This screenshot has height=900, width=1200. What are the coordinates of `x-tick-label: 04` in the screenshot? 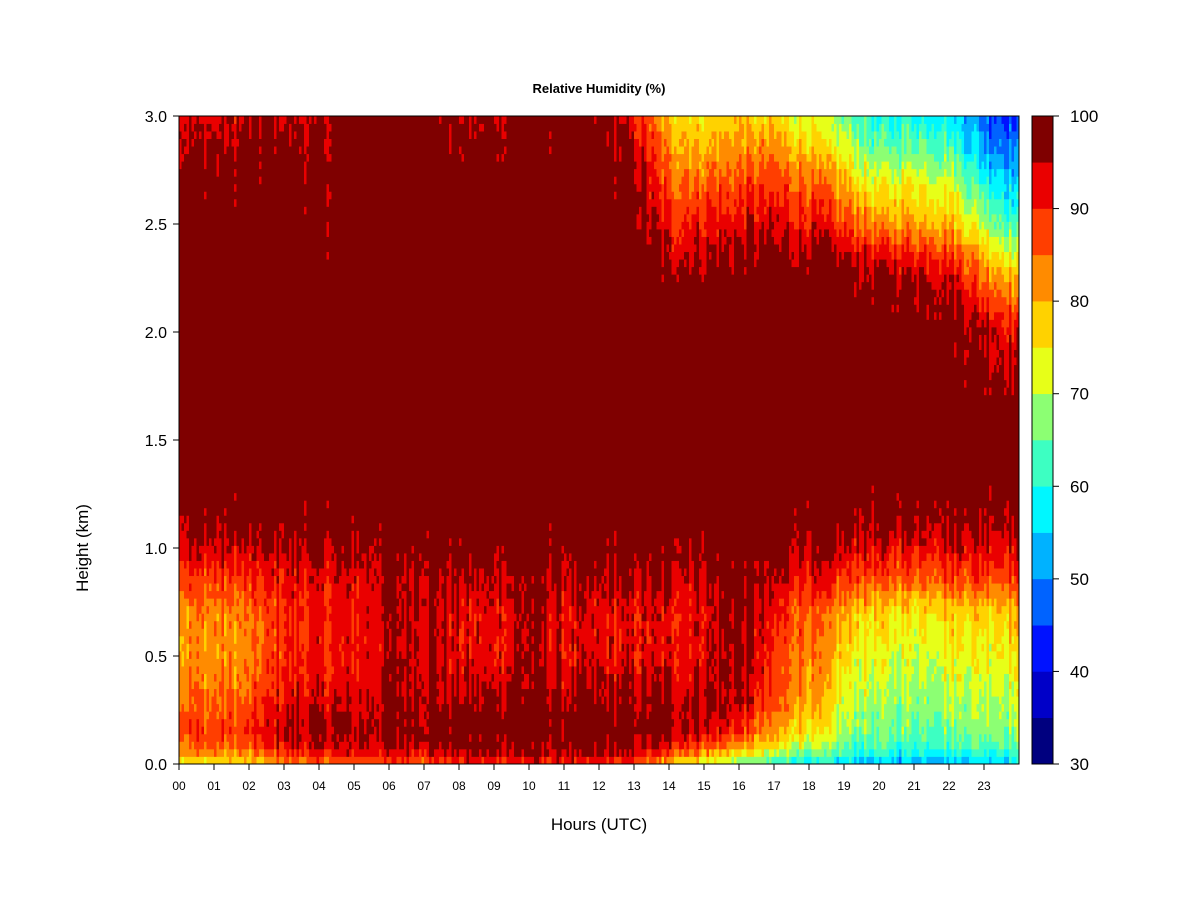 It's located at (319, 786).